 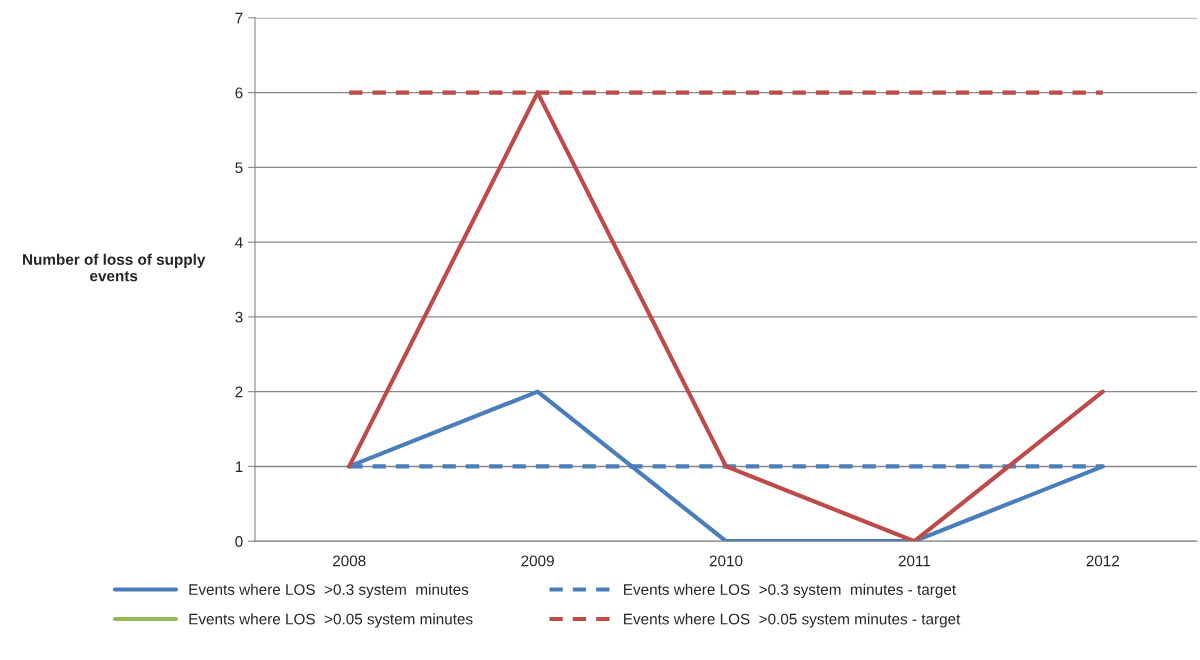 What do you see at coordinates (114, 267) in the screenshot?
I see `y-axis-title: Number of loss of supply events` at bounding box center [114, 267].